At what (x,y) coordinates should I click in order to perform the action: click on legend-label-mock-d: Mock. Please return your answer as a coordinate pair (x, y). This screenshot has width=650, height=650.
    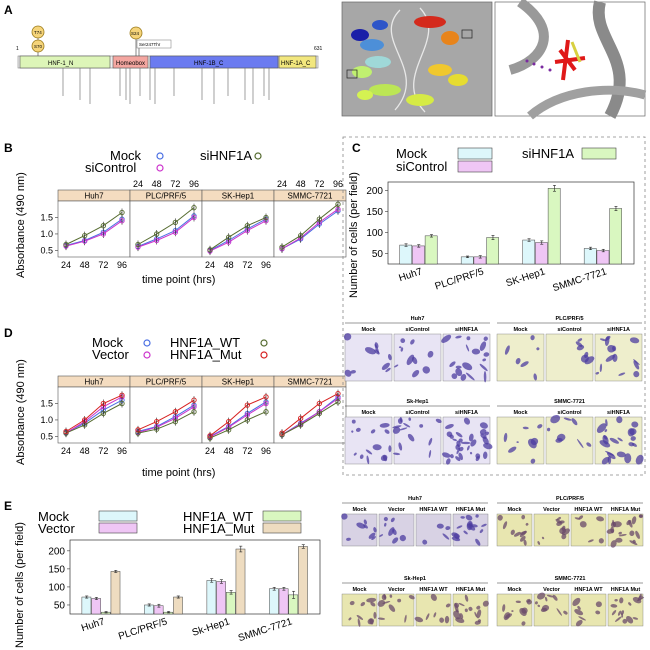
    Looking at the image, I should click on (108, 342).